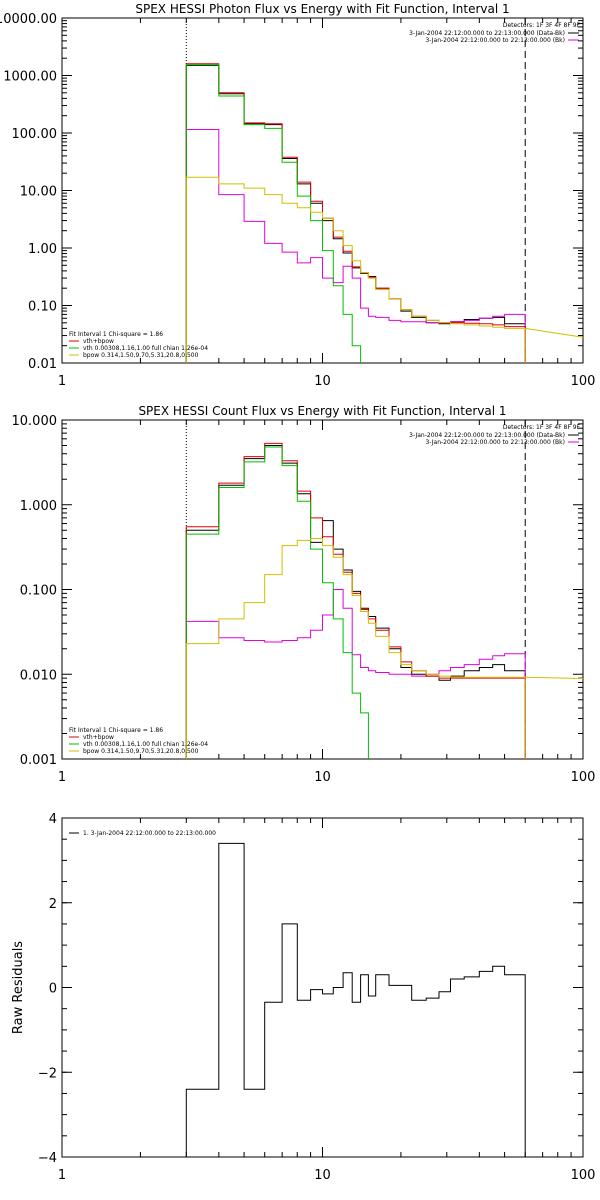  I want to click on y-tick-label: 10000.00, so click(28, 19).